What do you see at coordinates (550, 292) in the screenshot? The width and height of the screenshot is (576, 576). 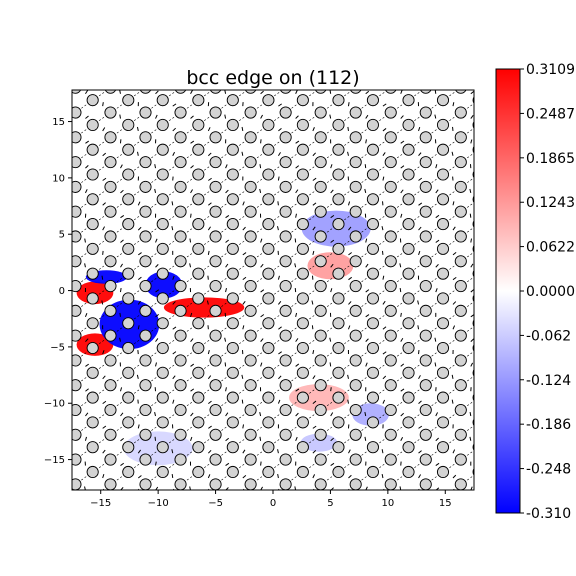 I see `colorbar-tick-label: 0.0000` at bounding box center [550, 292].